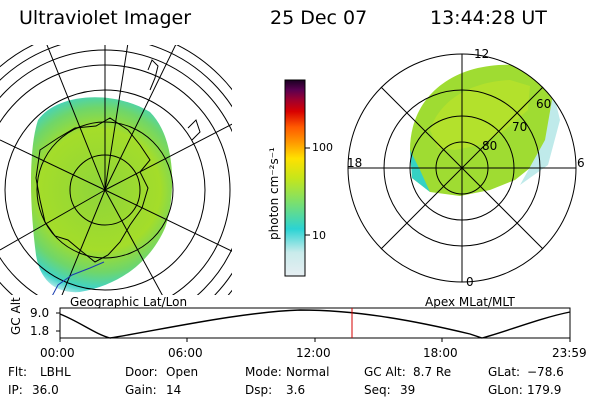  I want to click on info-ip-label: IP:, so click(15, 390).